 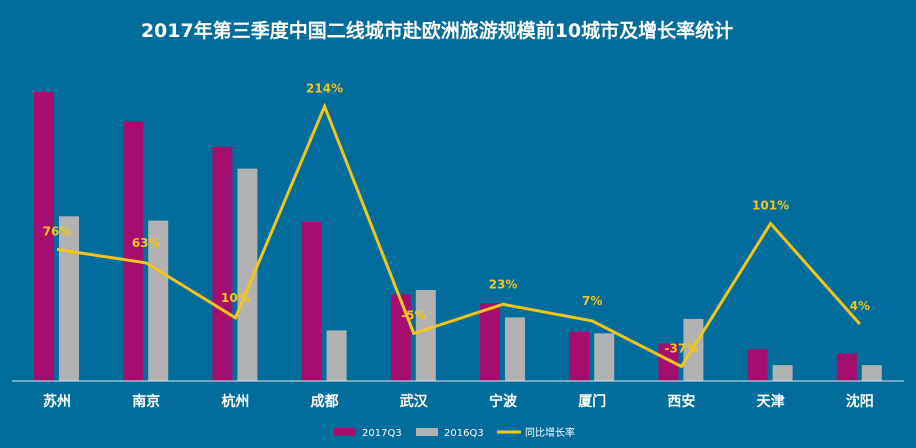 What do you see at coordinates (57, 231) in the screenshot?
I see `rate-label-0: 76%` at bounding box center [57, 231].